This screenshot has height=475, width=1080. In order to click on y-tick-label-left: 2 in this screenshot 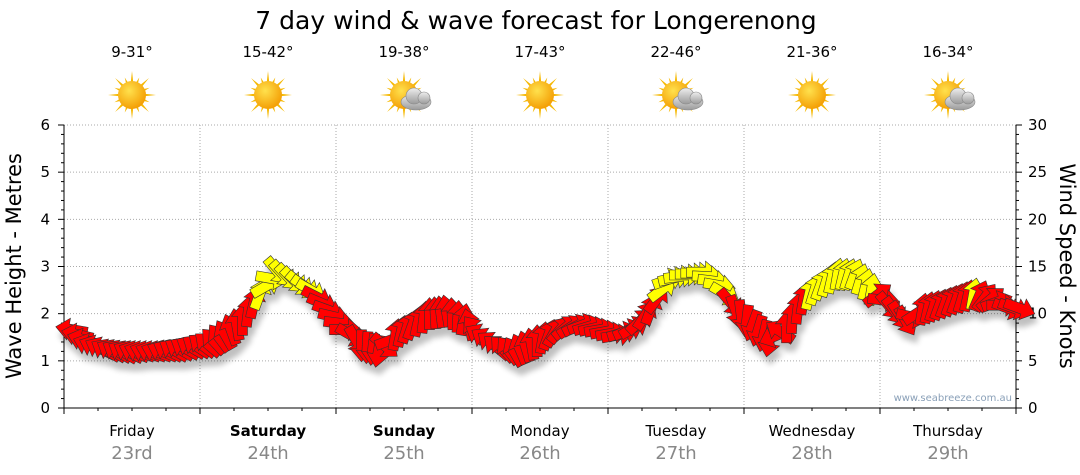, I will do `click(45, 314)`.